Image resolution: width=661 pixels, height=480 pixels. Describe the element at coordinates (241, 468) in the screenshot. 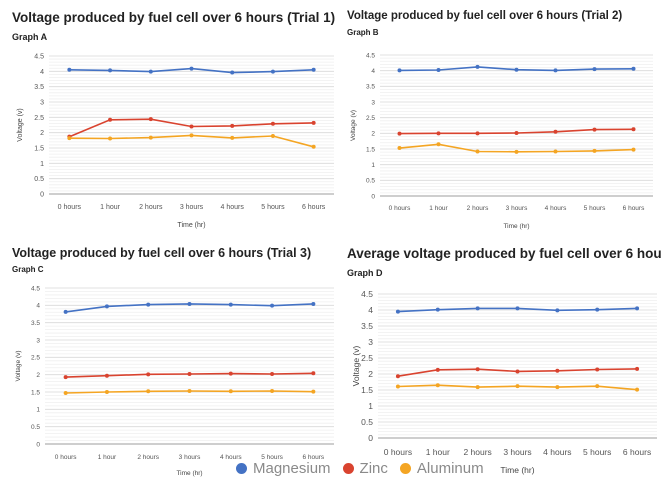

I see `legend-marker-magnesium` at that location.